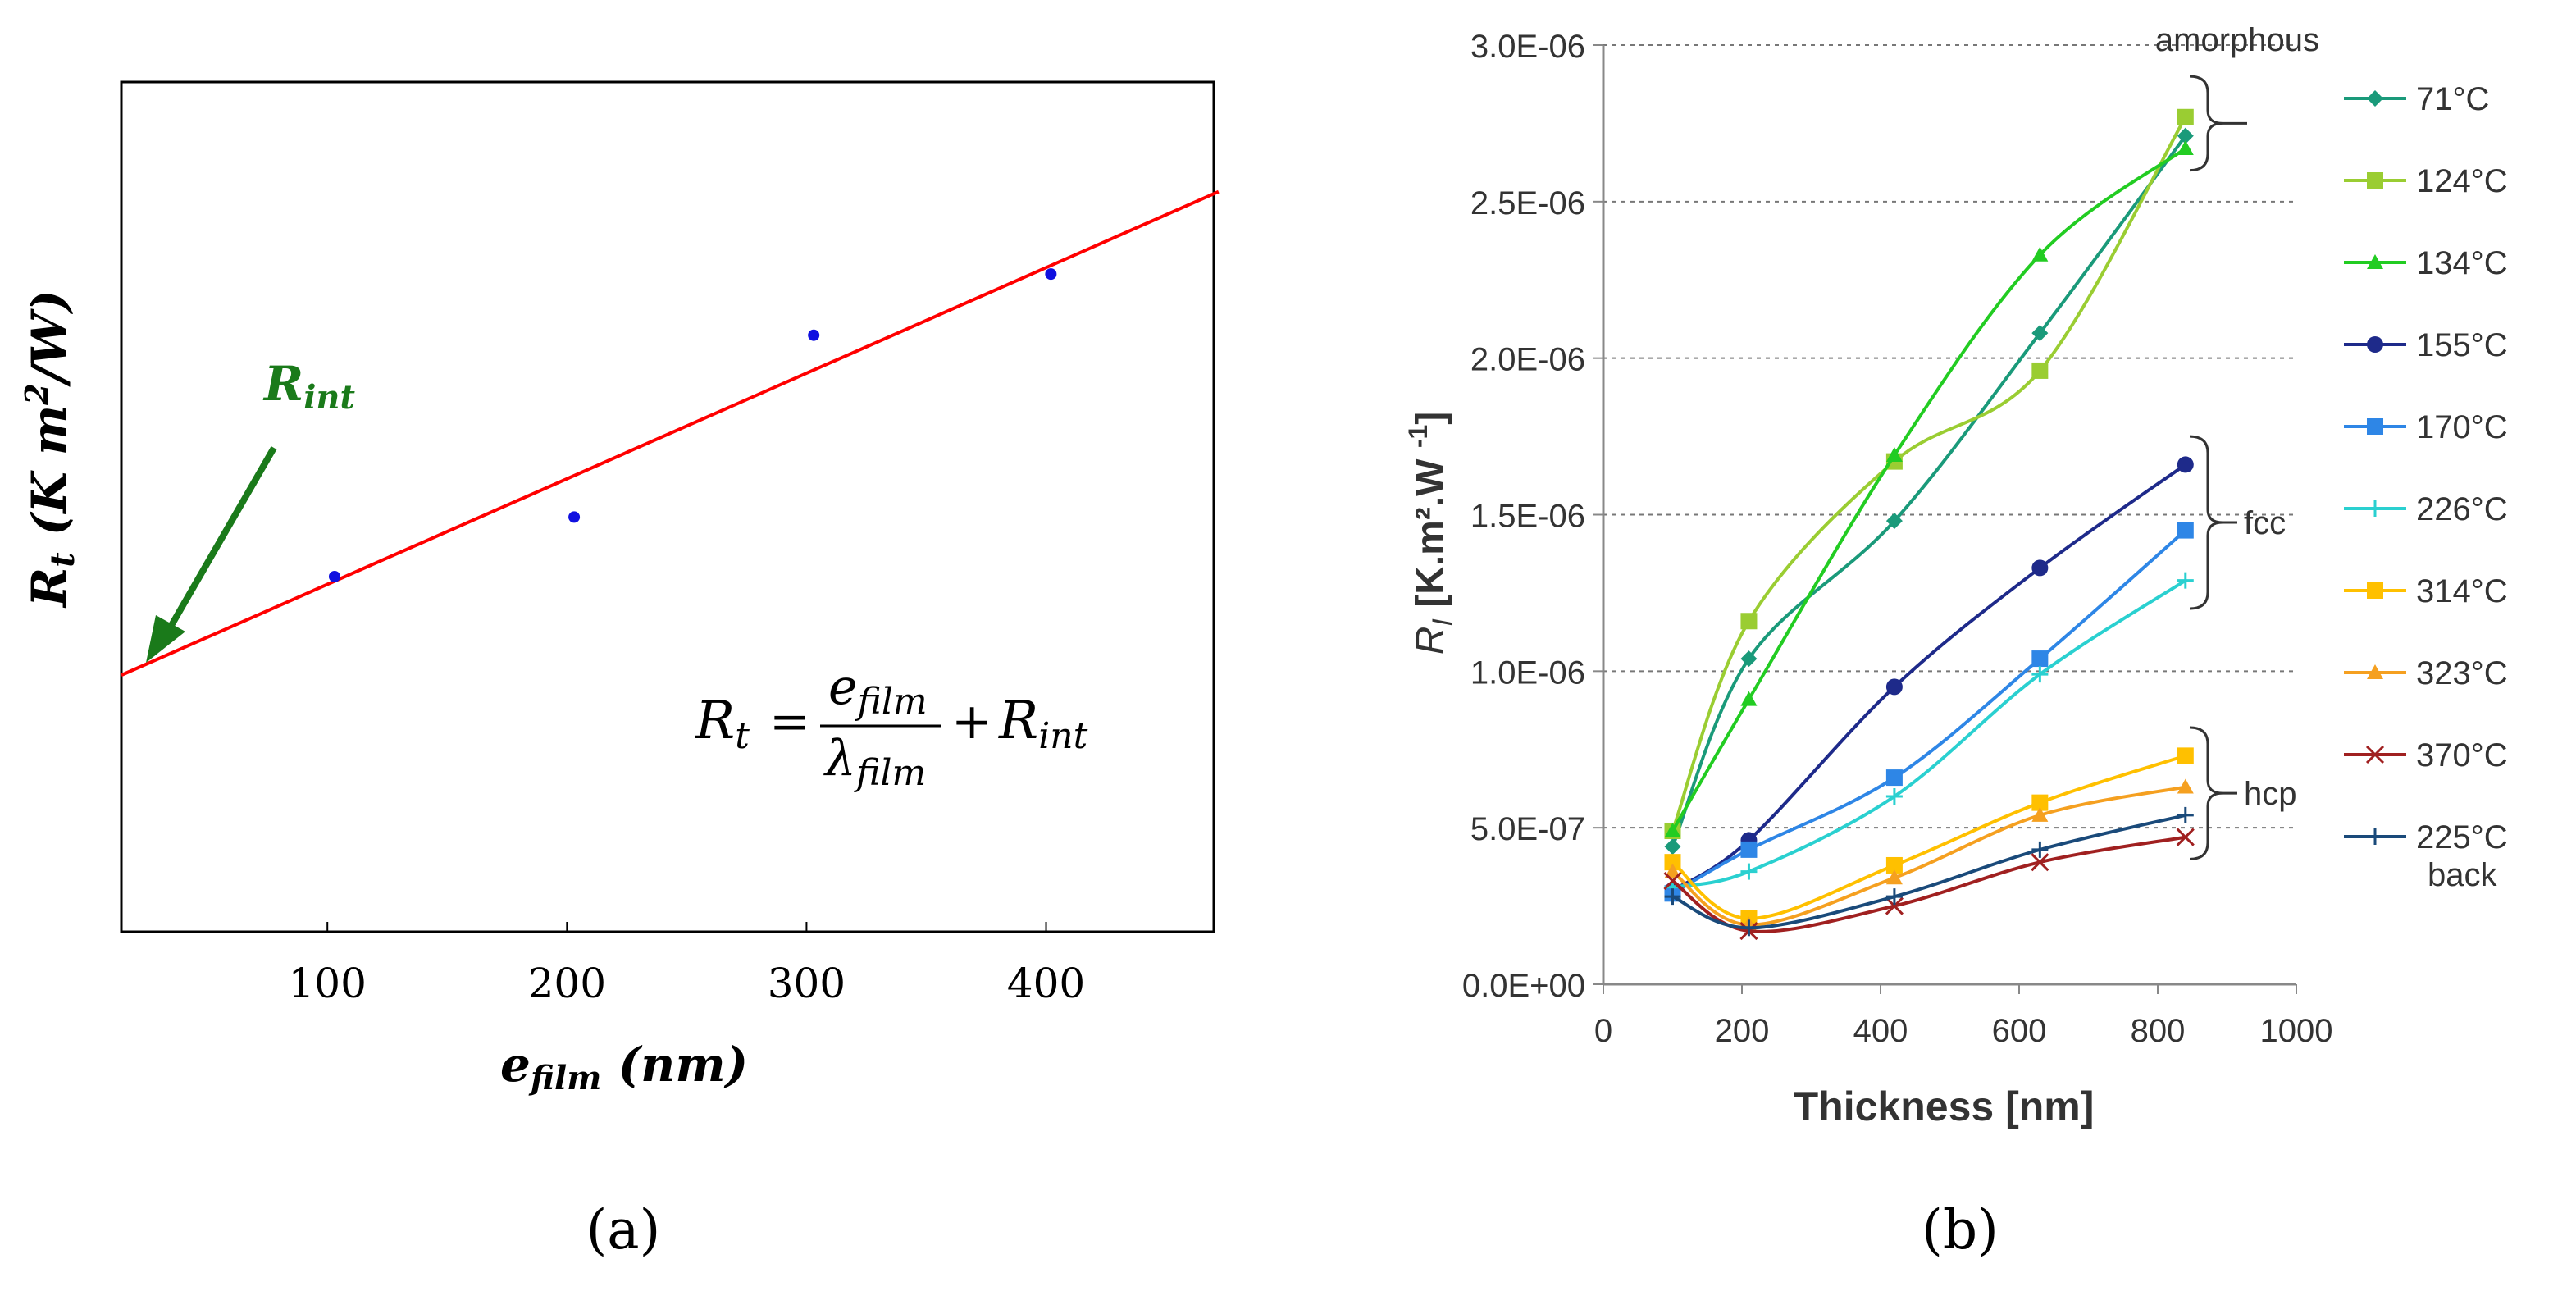  What do you see at coordinates (742, 736) in the screenshot?
I see `eq-lhs-sub: t` at bounding box center [742, 736].